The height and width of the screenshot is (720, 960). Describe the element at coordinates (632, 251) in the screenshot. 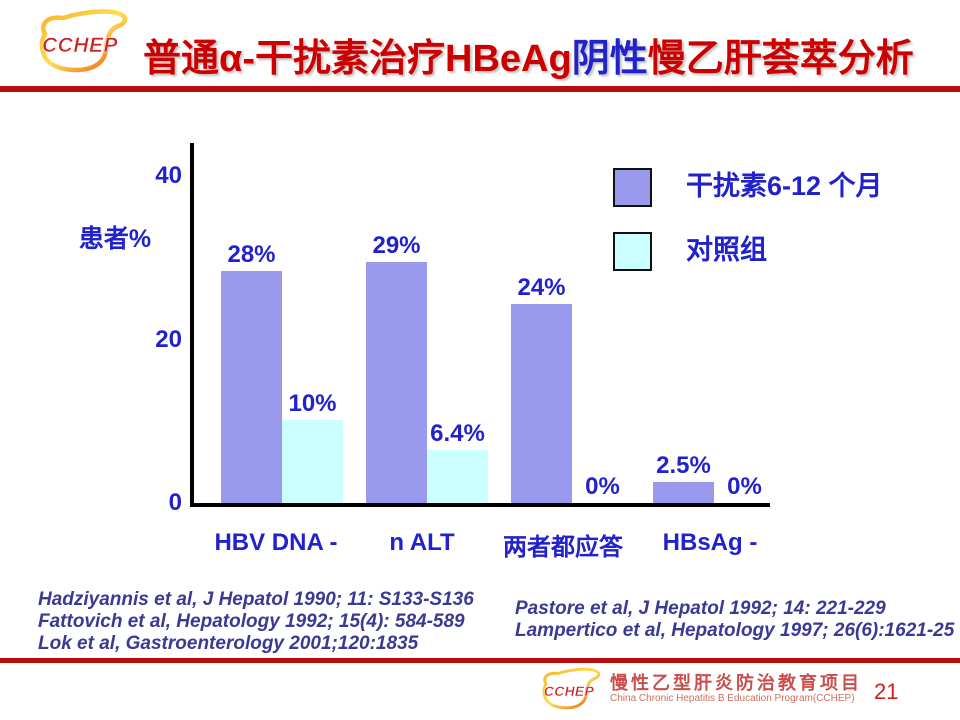

I see `legend-swatch-control` at that location.